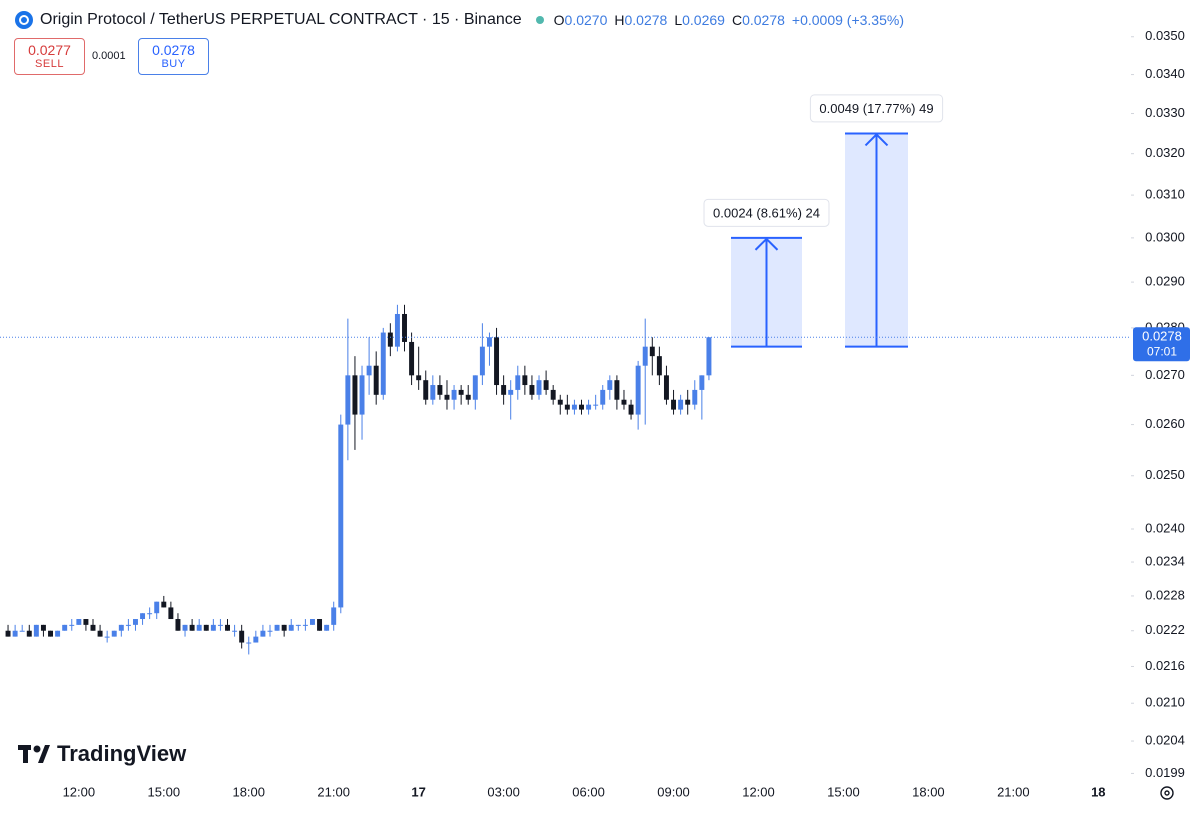 The height and width of the screenshot is (813, 1200). Describe the element at coordinates (164, 791) in the screenshot. I see `x-tick-label: 15:00` at that location.